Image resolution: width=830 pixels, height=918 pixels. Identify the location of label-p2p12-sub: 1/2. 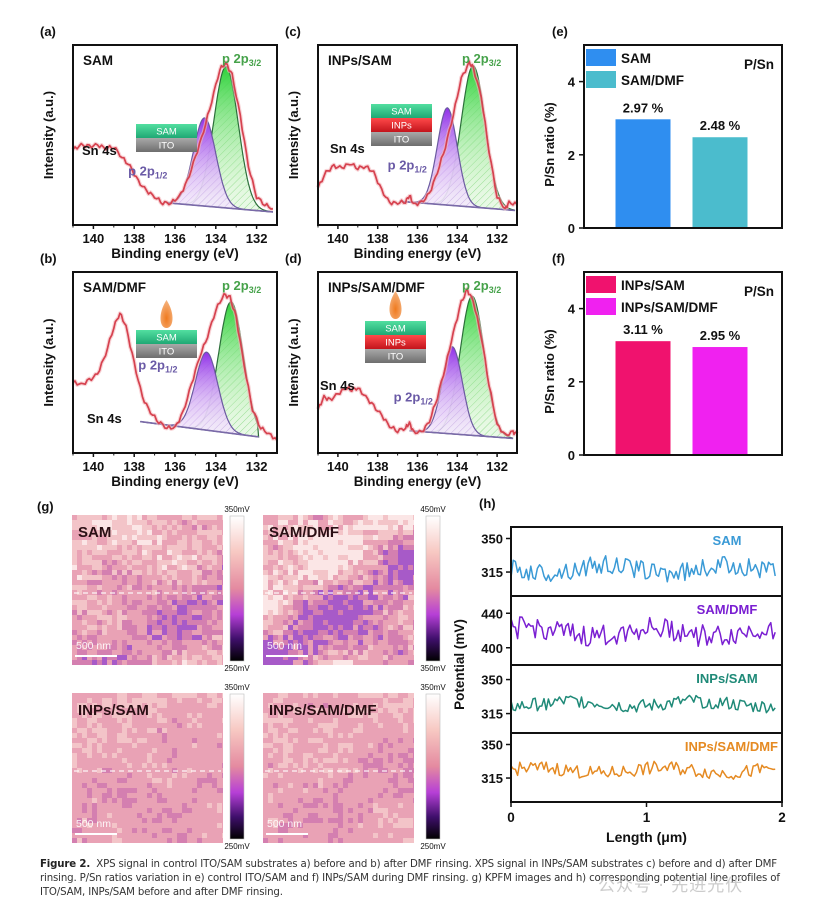
(426, 402).